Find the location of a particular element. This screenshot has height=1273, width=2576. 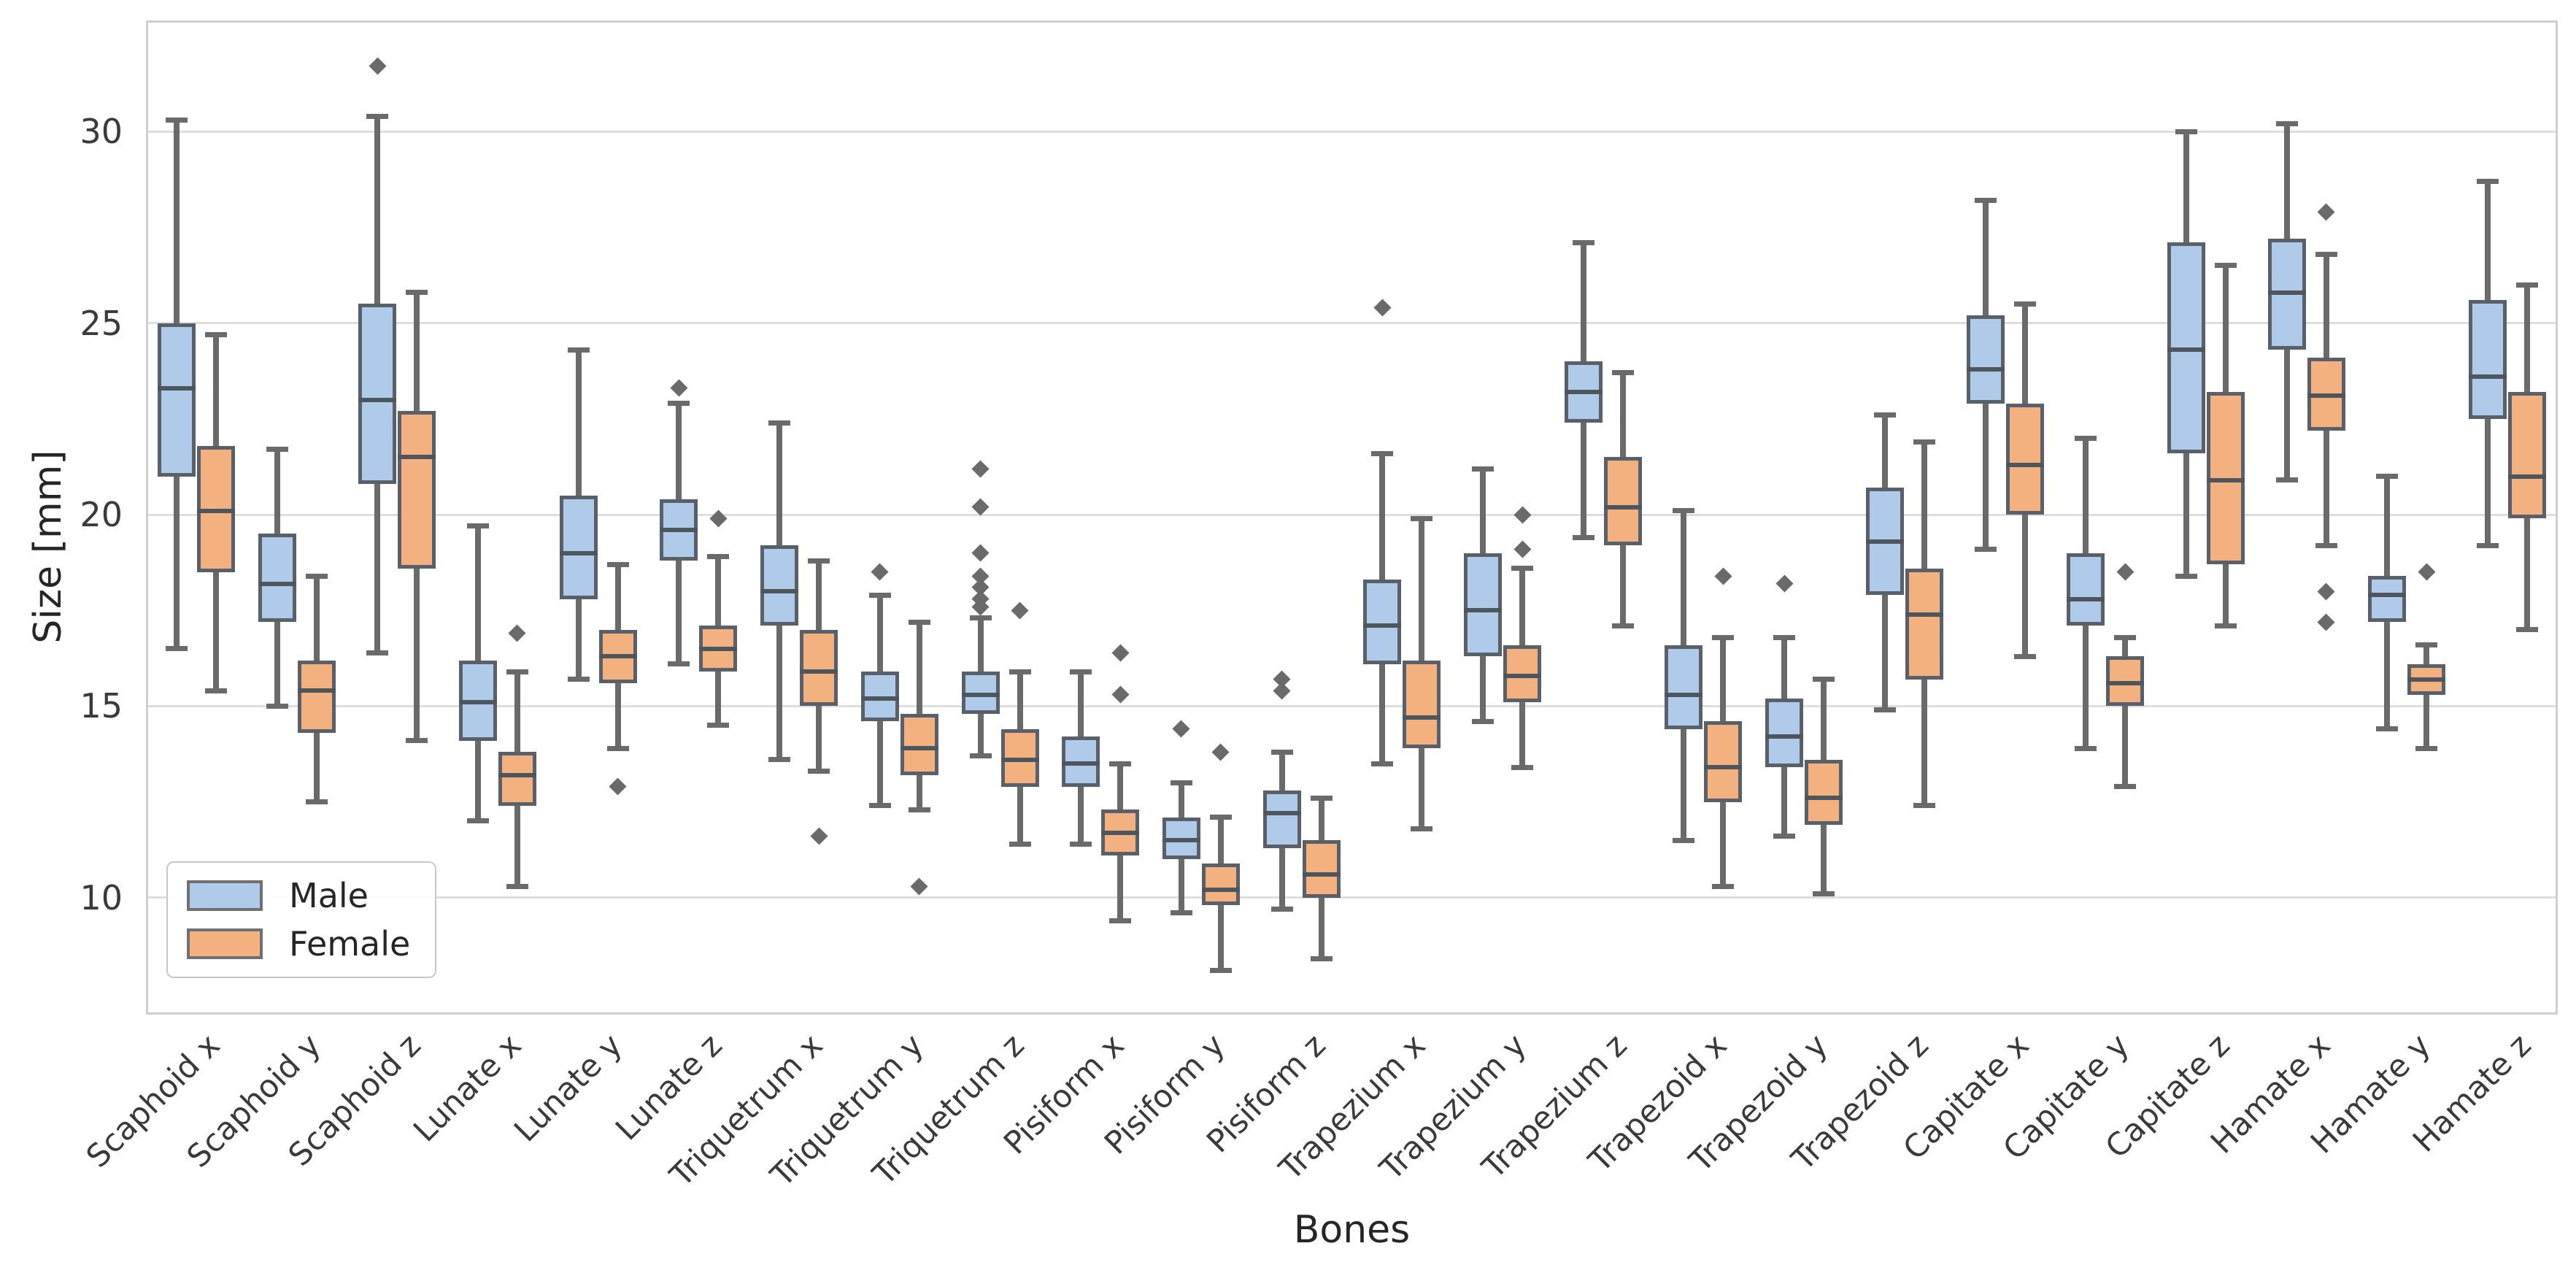

cap-low-male-scaphoid-z is located at coordinates (378, 653).